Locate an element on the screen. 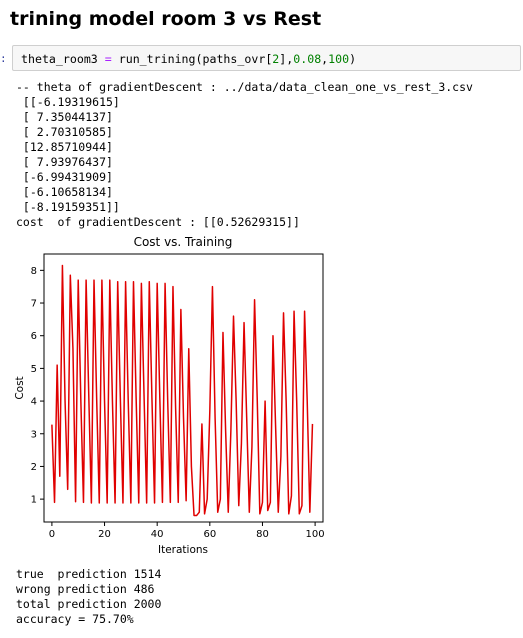 This screenshot has height=638, width=523. theta-line: [[-6.19319615] is located at coordinates (68, 102).